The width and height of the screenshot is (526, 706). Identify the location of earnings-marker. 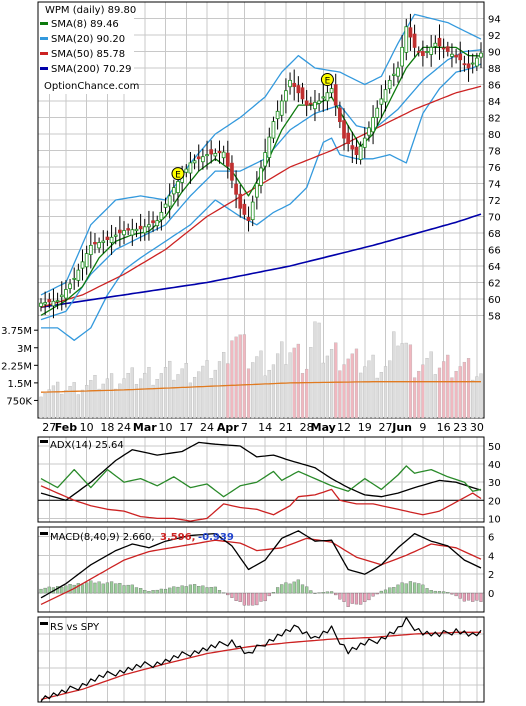
(178, 174).